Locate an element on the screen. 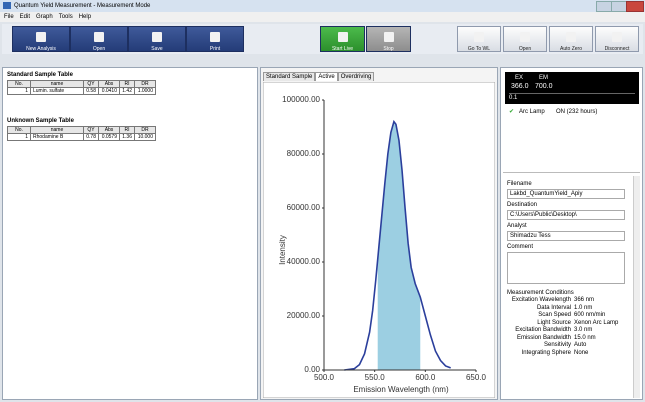 Image resolution: width=645 pixels, height=402 pixels. mode-value: 0.1 is located at coordinates (572, 97).